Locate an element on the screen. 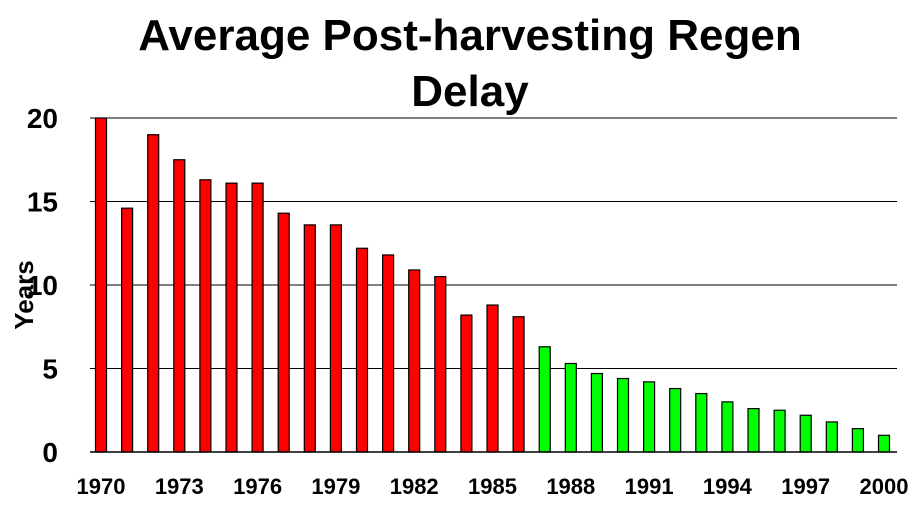 Image resolution: width=921 pixels, height=508 pixels. bar-1983 is located at coordinates (440, 364).